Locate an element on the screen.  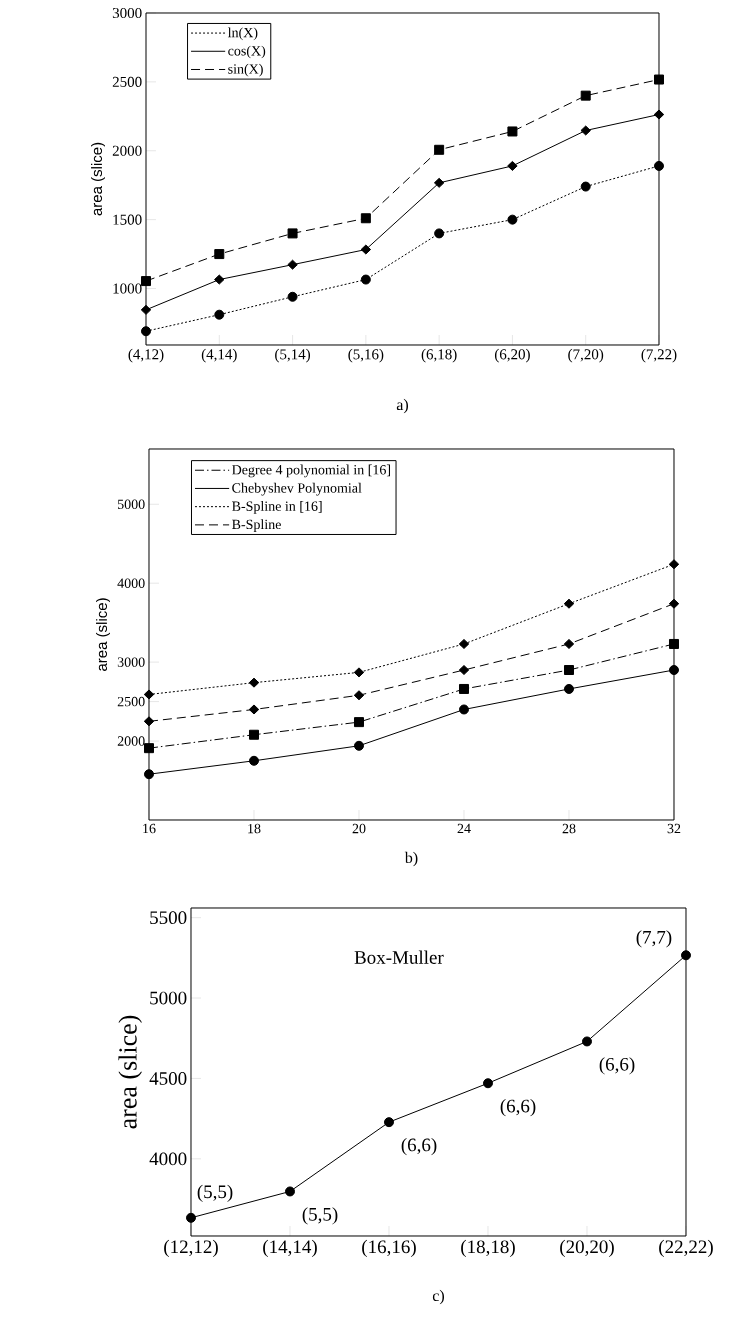
x-tick-label: 32 is located at coordinates (674, 828).